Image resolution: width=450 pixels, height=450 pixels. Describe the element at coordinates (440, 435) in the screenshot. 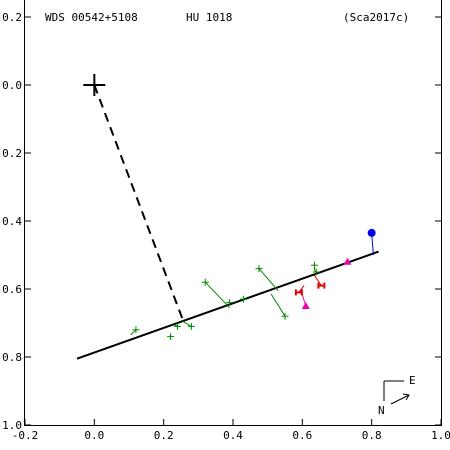

I see `x-tick-label: 1.0` at that location.